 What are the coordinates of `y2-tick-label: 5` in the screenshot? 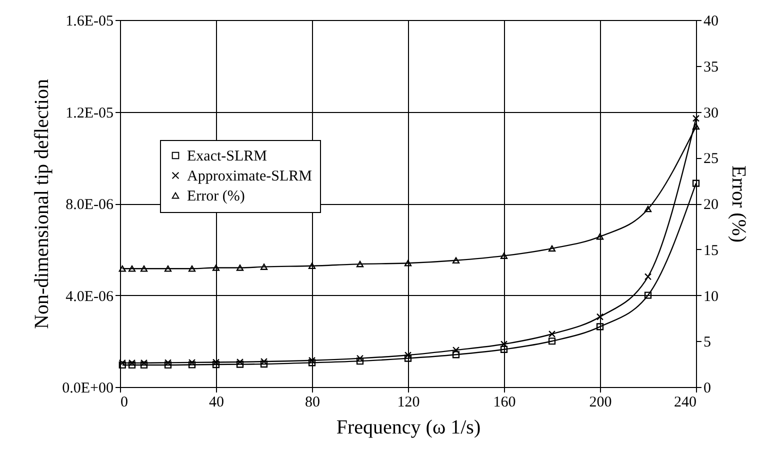 It's located at (707, 342).